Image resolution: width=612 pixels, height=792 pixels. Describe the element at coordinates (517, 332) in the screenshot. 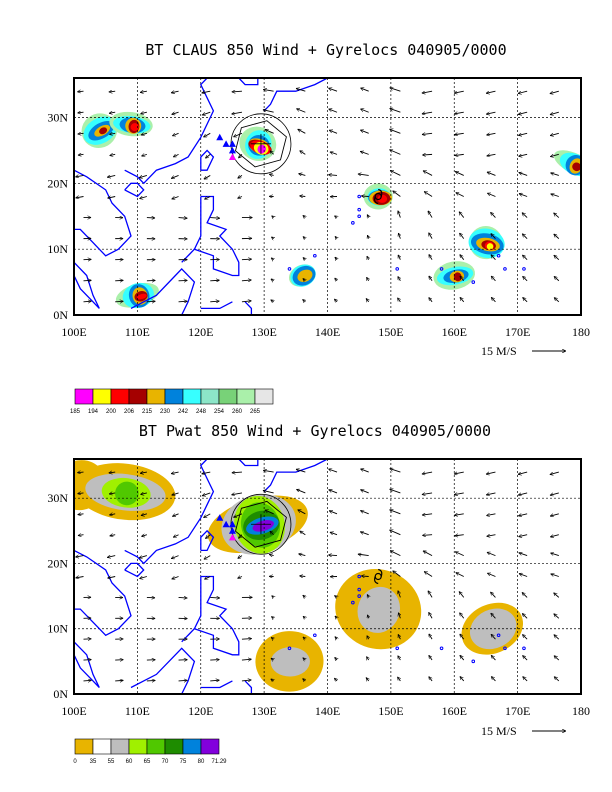

I see `x-tick-label: 170E` at that location.